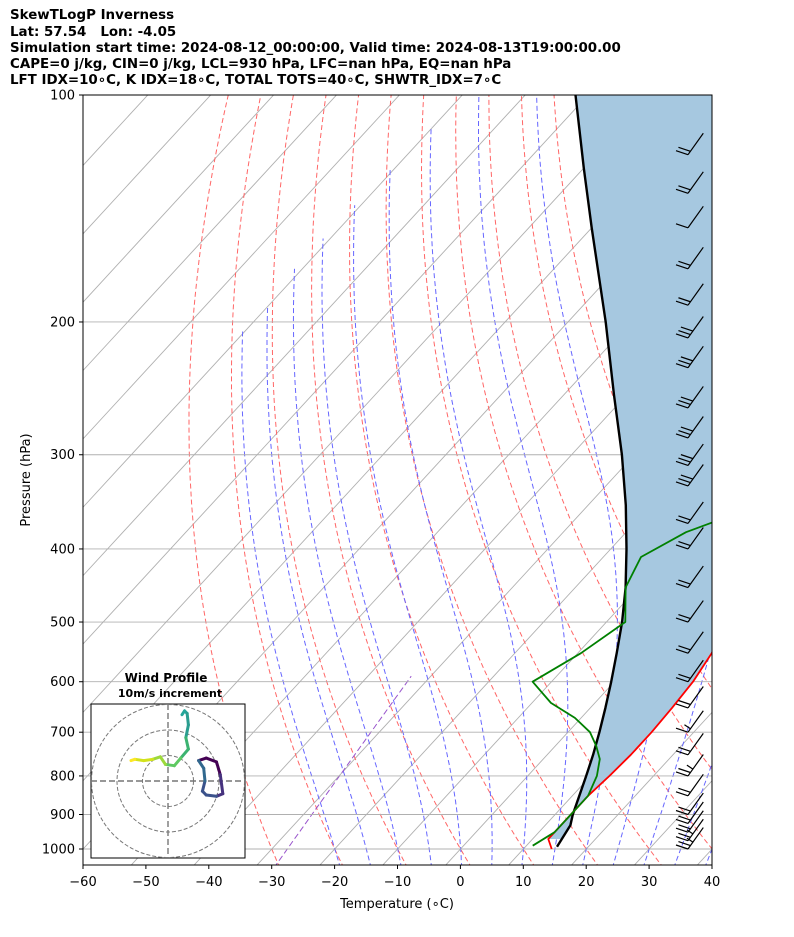  What do you see at coordinates (62, 322) in the screenshot?
I see `y-tick-label: 200` at bounding box center [62, 322].